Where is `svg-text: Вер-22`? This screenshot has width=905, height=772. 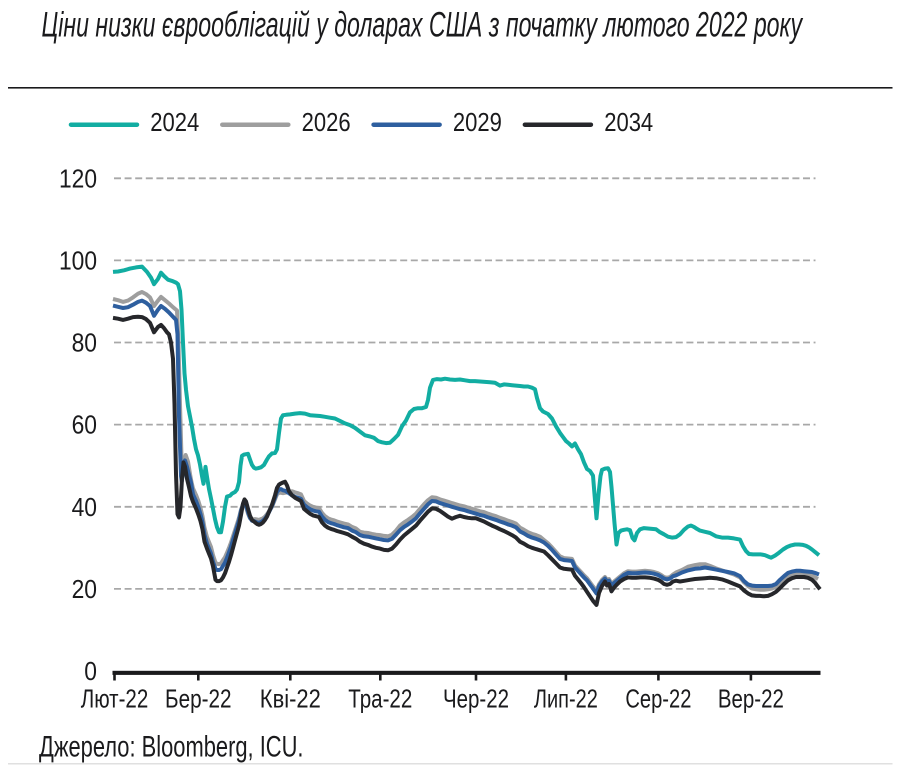 svg-text: Вер-22 is located at coordinates (751, 699).